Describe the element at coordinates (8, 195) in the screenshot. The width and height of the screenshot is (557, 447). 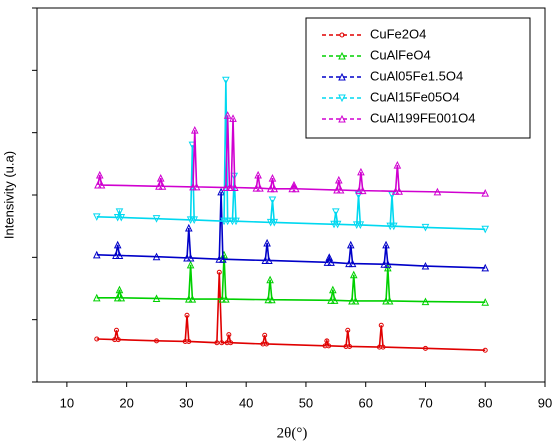
I see `y-axis-label: Intensivity (u.a)` at that location.